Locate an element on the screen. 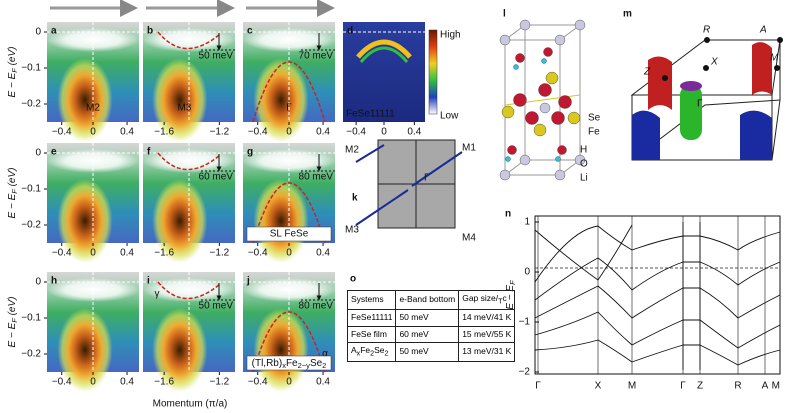 This screenshot has width=788, height=413. panel-letter: a is located at coordinates (54, 31).